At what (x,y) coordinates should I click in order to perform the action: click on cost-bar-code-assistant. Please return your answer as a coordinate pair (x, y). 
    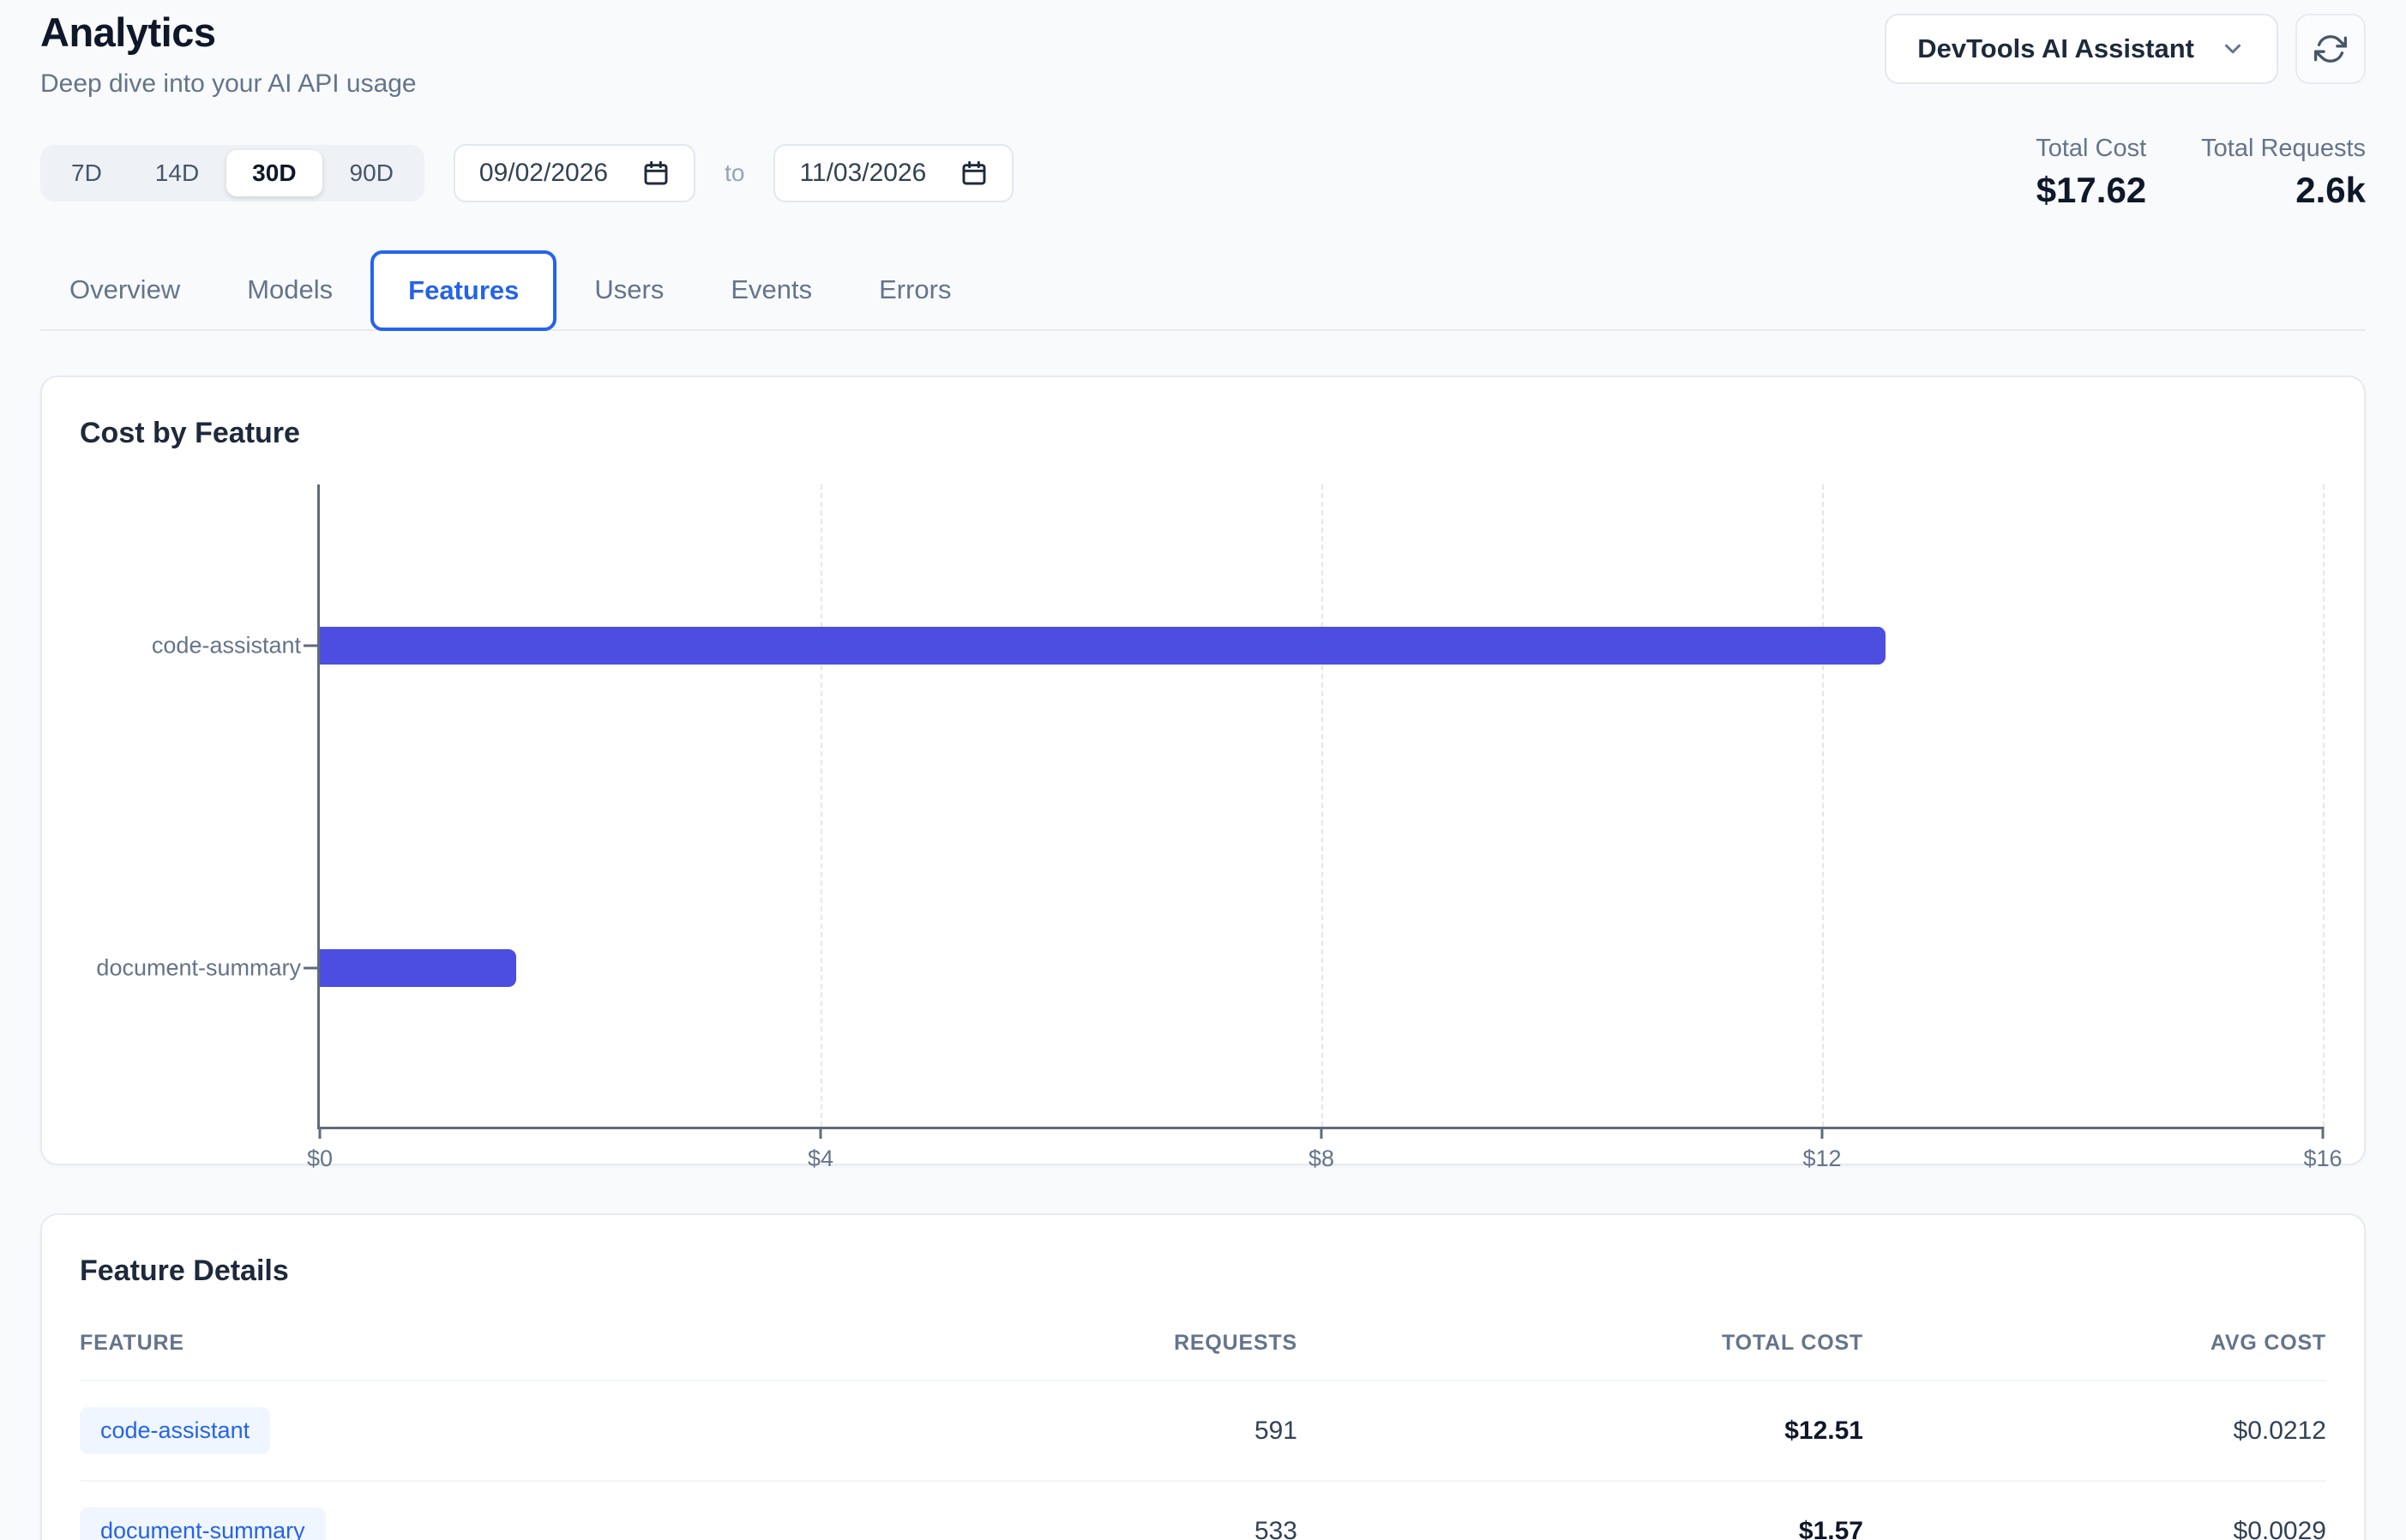
    Looking at the image, I should click on (1103, 646).